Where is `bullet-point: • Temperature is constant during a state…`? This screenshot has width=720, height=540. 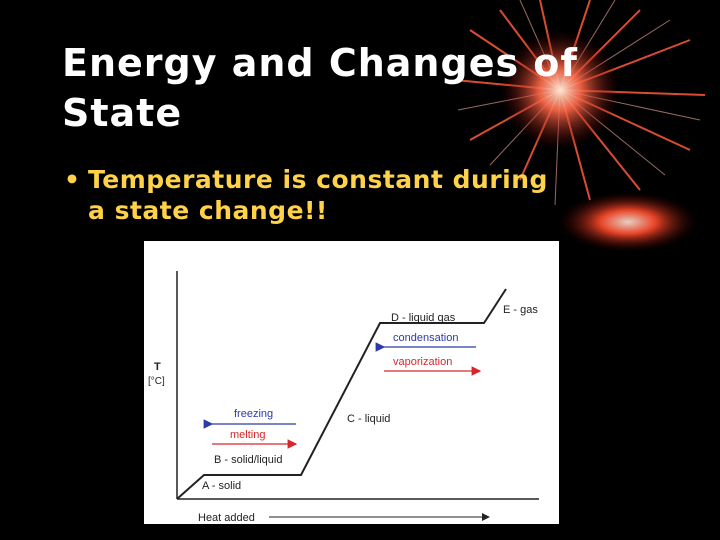 bullet-point: • Temperature is constant during a state… is located at coordinates (374, 195).